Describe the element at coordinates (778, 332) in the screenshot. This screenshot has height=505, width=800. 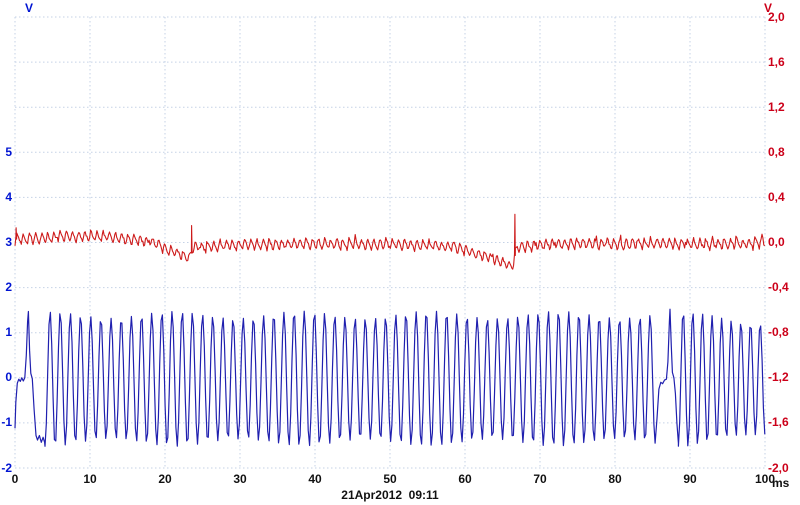
I see `y-axis-tick-right: -0,8` at that location.